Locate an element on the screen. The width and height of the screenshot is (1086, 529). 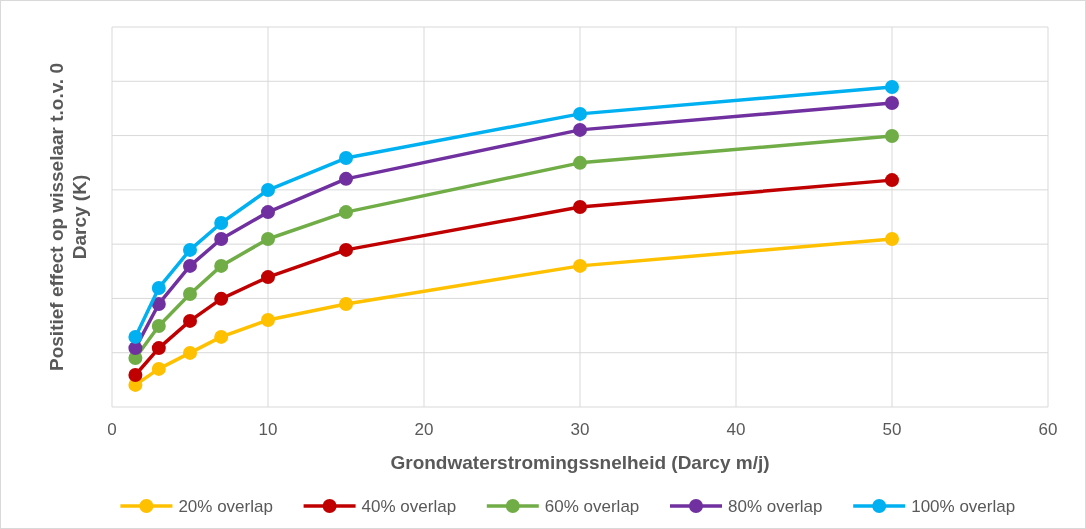
legend-label: 60% overlap is located at coordinates (592, 506).